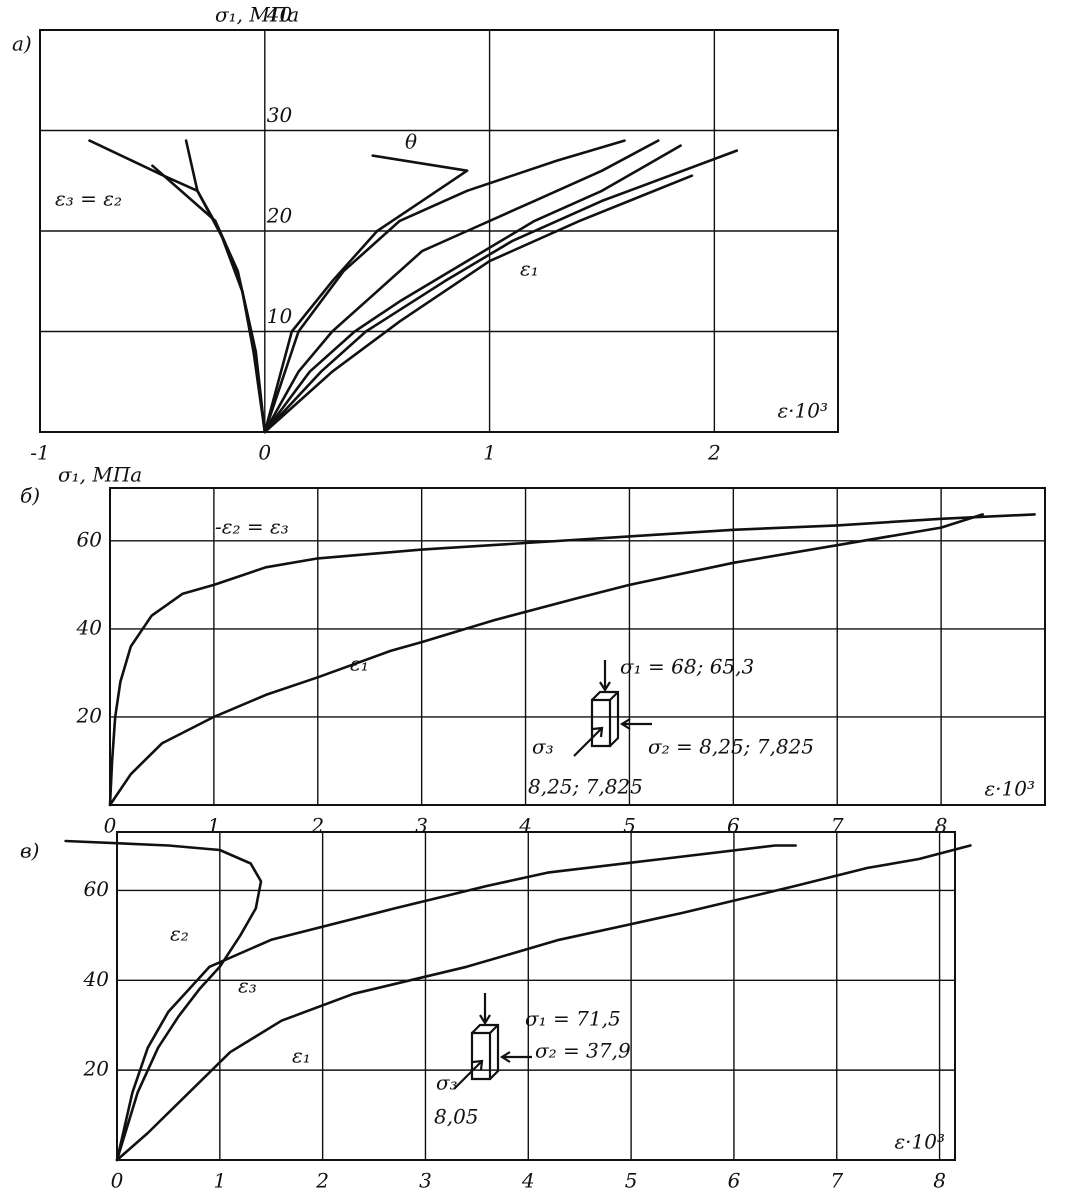 This screenshot has width=1088, height=1192. Describe the element at coordinates (22, 44) in the screenshot. I see `panel-label: а)` at that location.